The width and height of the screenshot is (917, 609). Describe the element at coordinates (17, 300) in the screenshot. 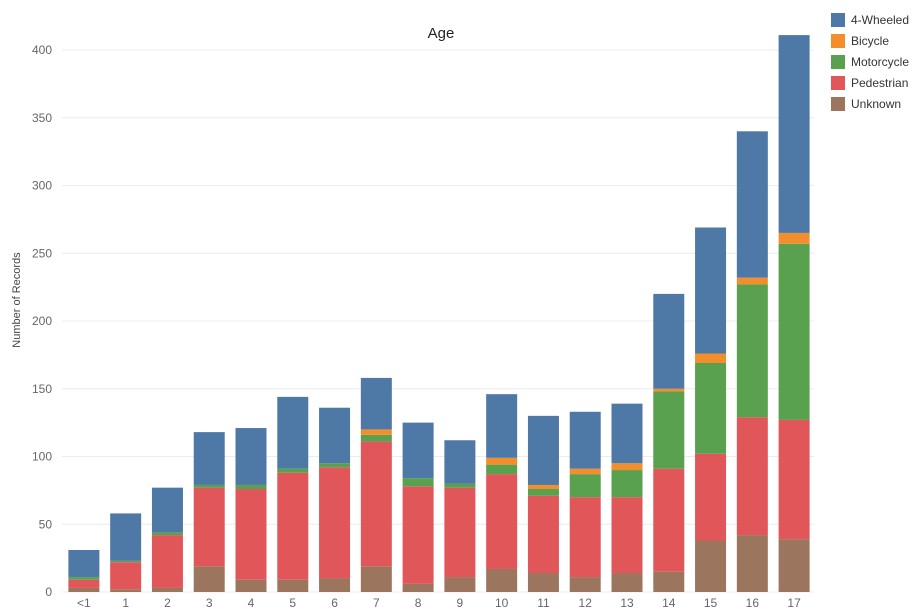

I see `y-axis-title: Number of Records` at that location.